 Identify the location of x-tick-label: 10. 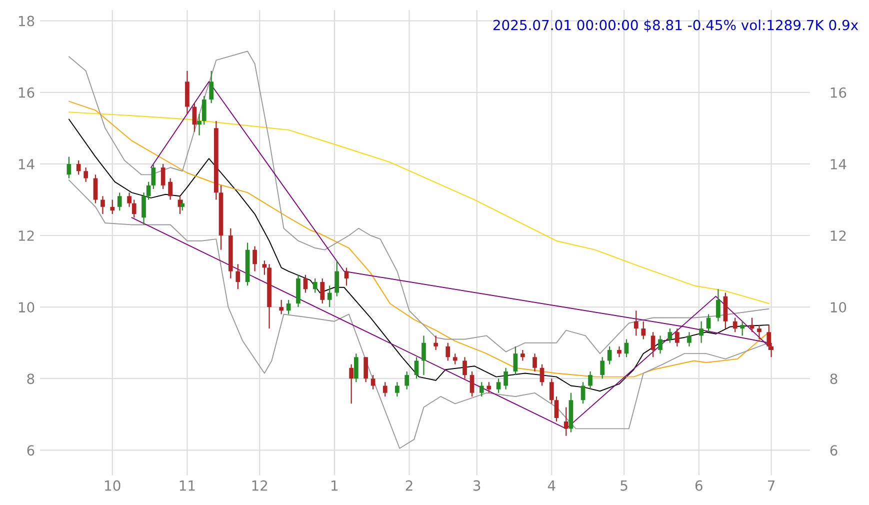
(112, 485).